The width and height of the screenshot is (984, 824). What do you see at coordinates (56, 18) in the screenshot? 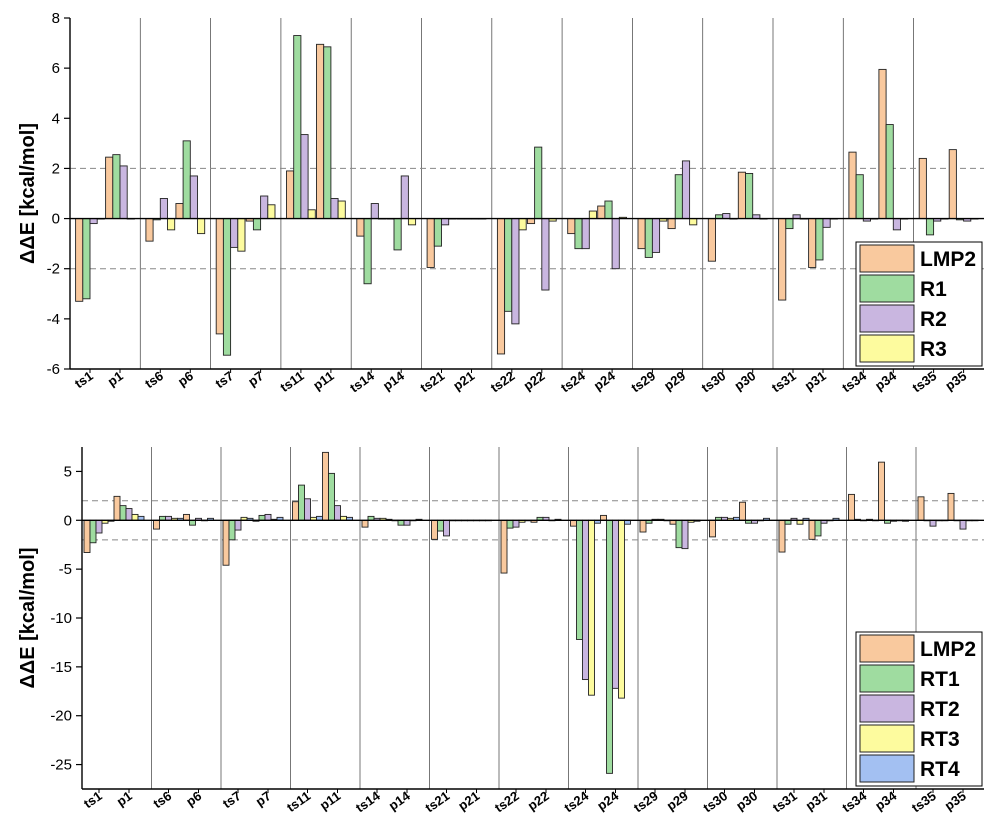
I see `y-tick-label: 8` at bounding box center [56, 18].